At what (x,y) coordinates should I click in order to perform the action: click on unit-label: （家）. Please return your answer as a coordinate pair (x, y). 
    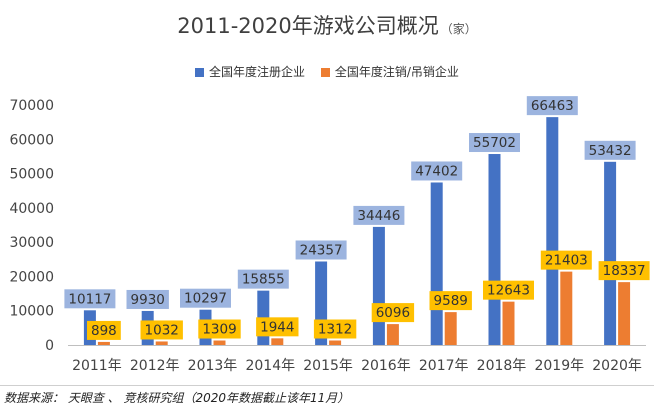
    Looking at the image, I should click on (458, 29).